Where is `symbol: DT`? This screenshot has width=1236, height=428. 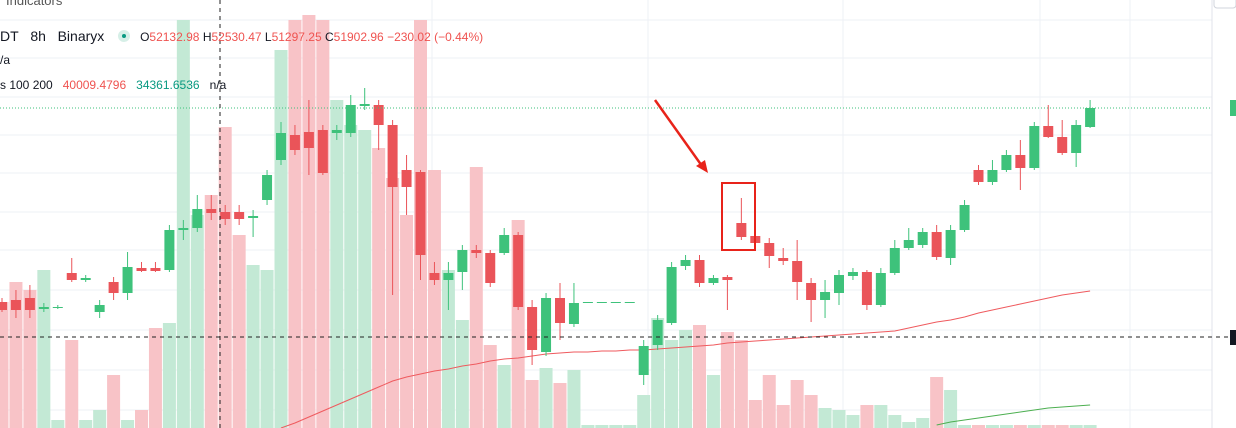 symbol: DT is located at coordinates (9, 36).